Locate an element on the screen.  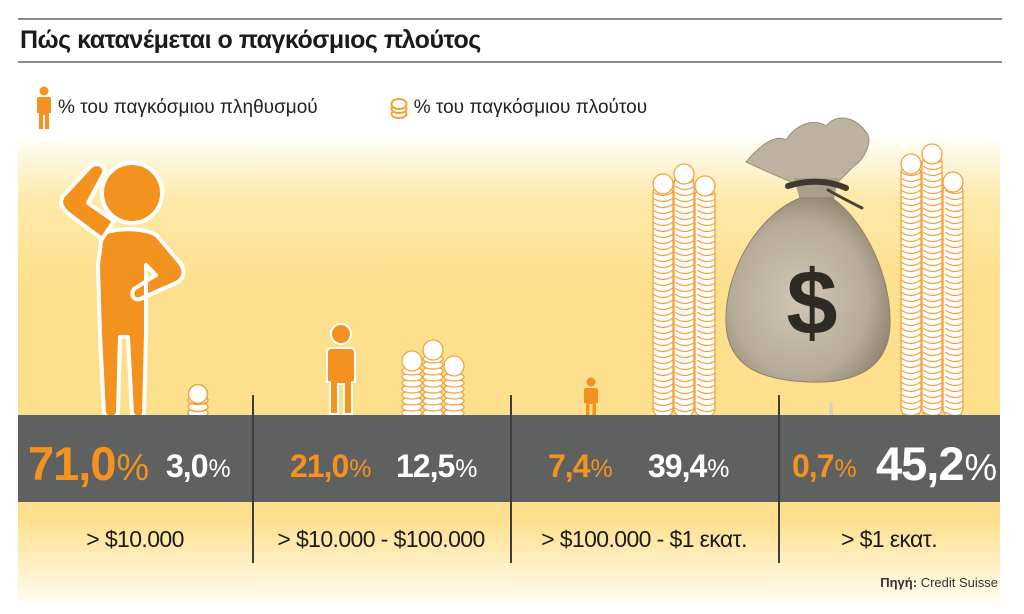
wealth-value-group-2: 12,5% is located at coordinates (436, 466).